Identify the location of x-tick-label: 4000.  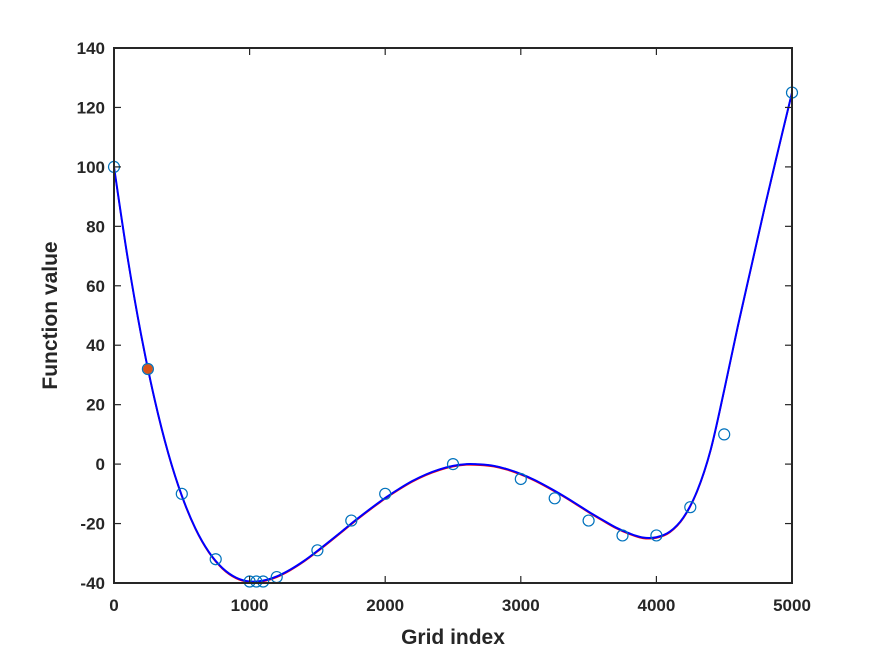
(656, 605).